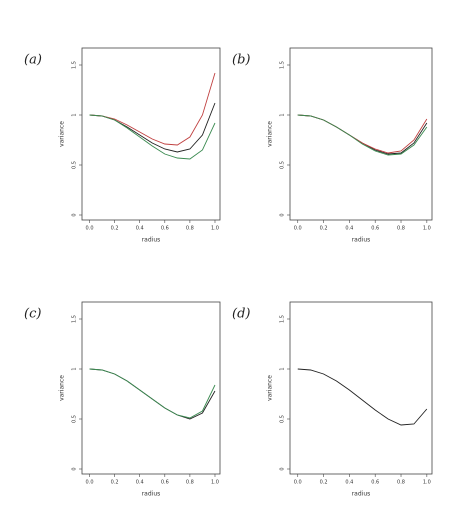  I want to click on panel-label: (a), so click(33, 60).